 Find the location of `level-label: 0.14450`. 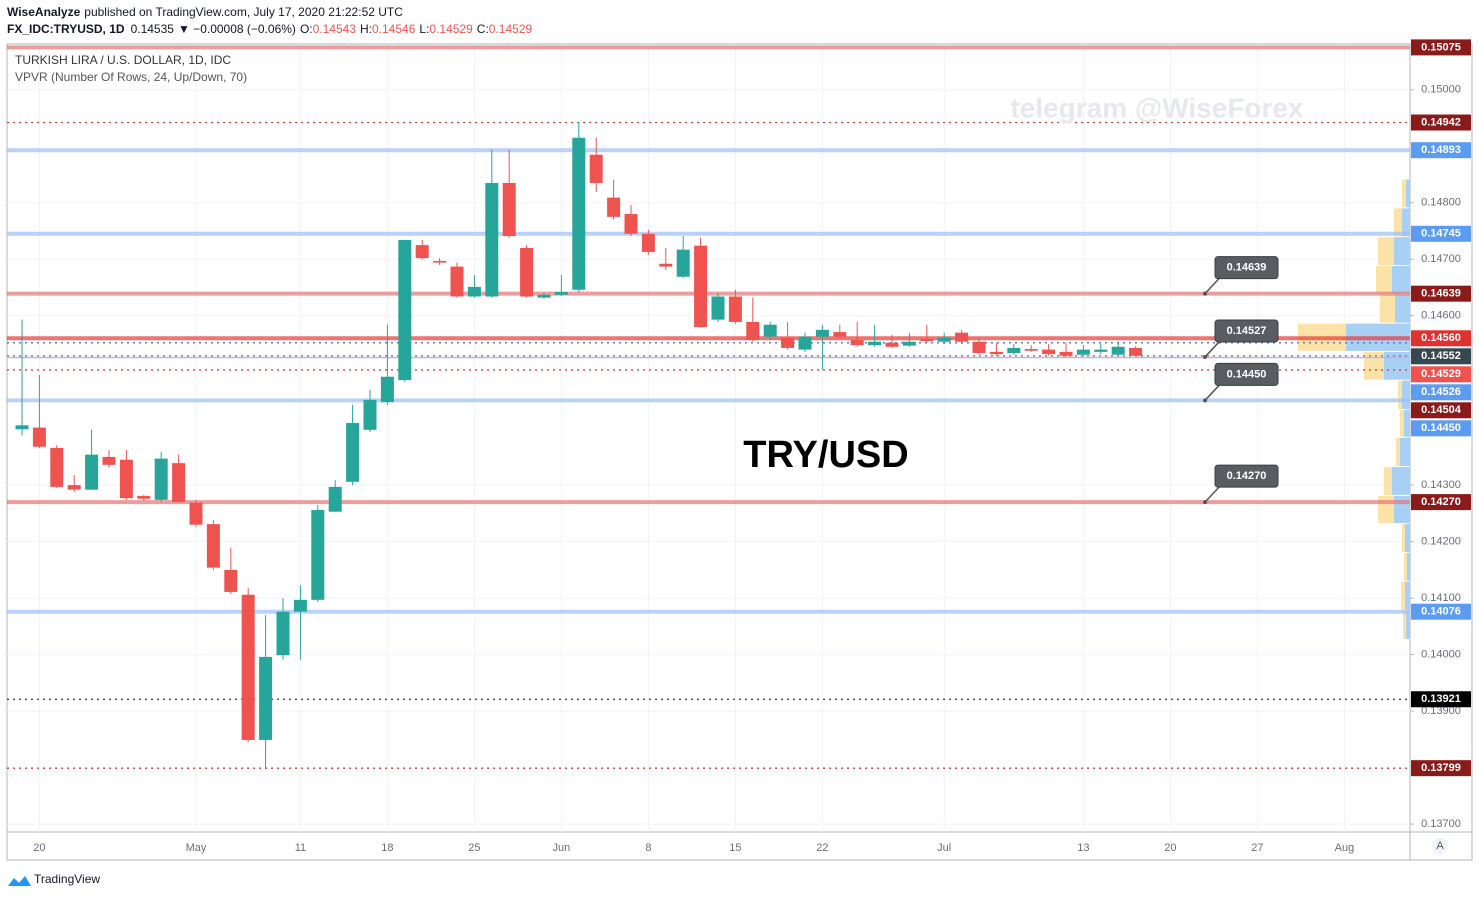

level-label: 0.14450 is located at coordinates (1441, 428).